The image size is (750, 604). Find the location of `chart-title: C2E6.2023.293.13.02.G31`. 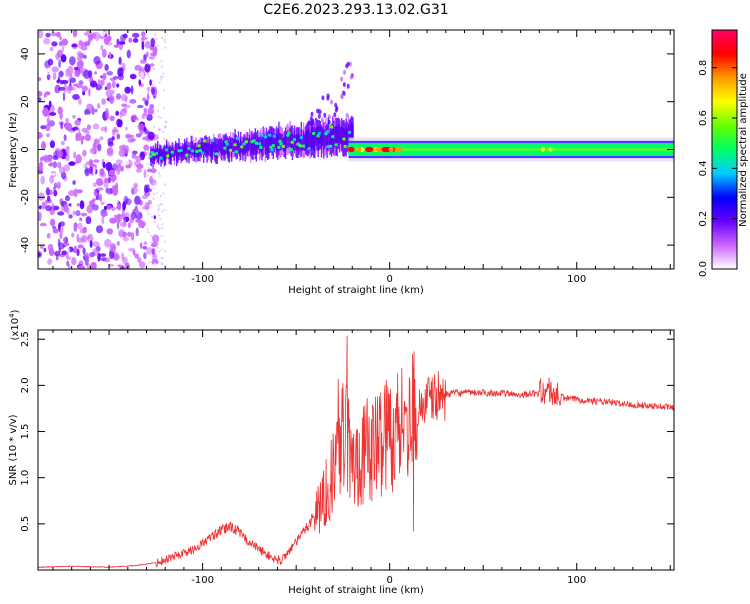

chart-title: C2E6.2023.293.13.02.G31 is located at coordinates (355, 10).